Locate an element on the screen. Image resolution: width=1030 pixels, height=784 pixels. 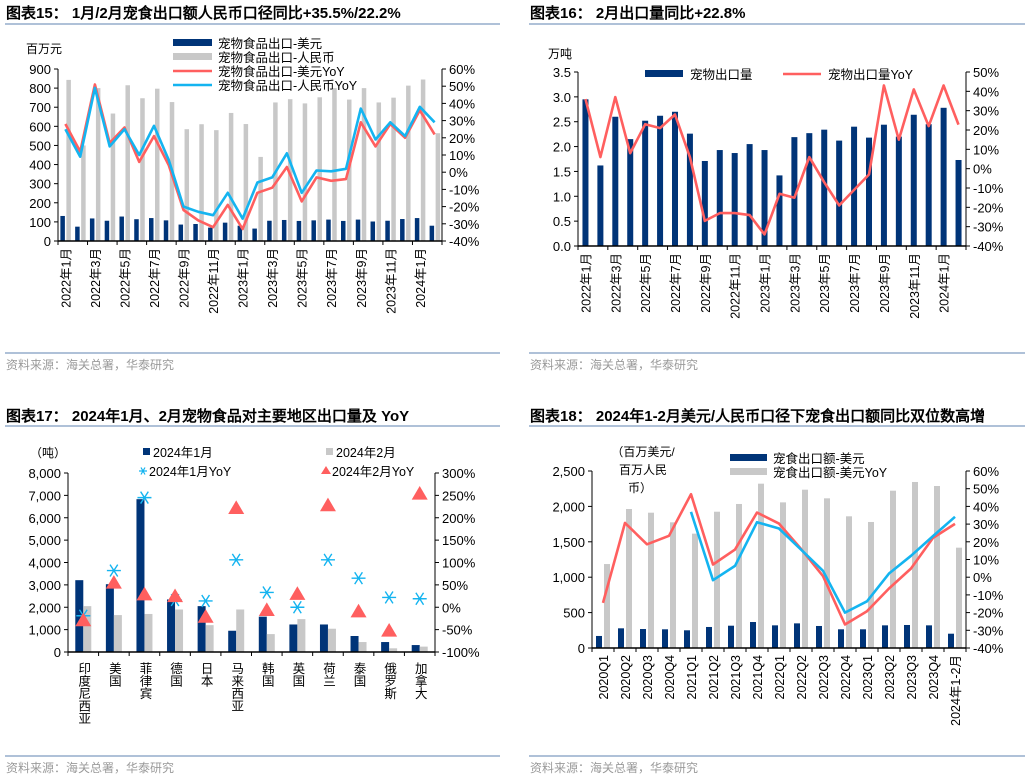
right-tick-label: -40% is located at coordinates (464, 241).